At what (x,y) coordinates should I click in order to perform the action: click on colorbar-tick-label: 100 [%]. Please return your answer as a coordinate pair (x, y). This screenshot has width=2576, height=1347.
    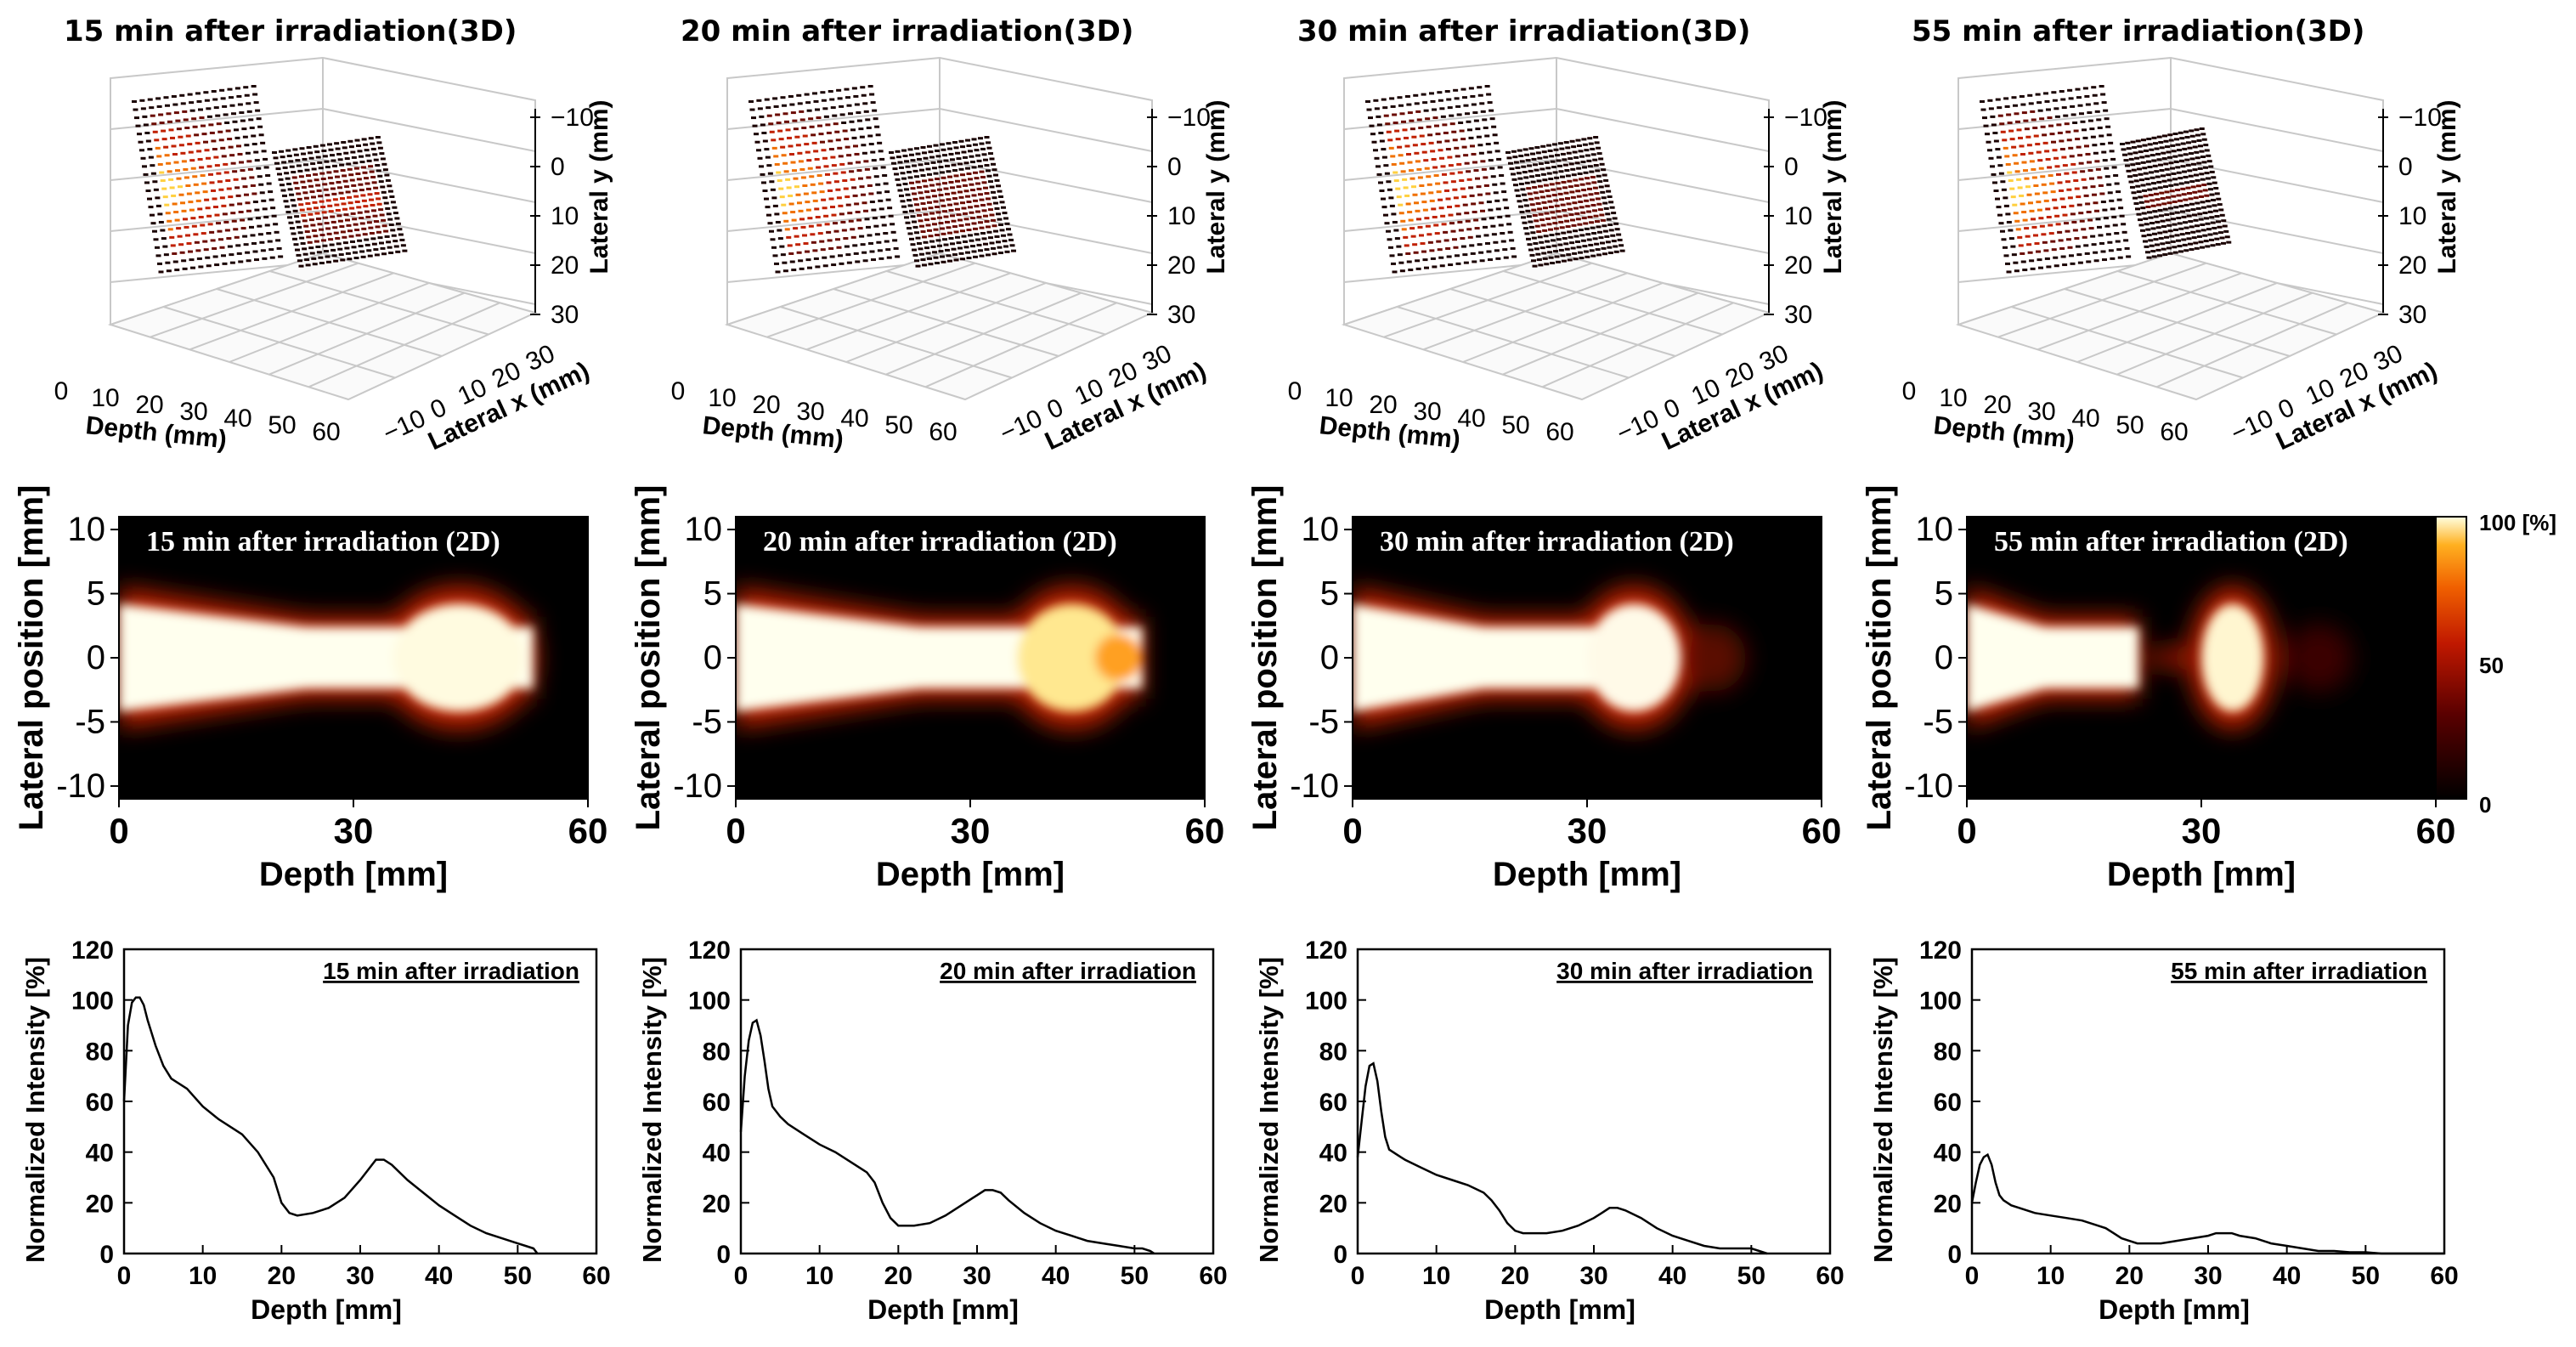
    Looking at the image, I should click on (2517, 522).